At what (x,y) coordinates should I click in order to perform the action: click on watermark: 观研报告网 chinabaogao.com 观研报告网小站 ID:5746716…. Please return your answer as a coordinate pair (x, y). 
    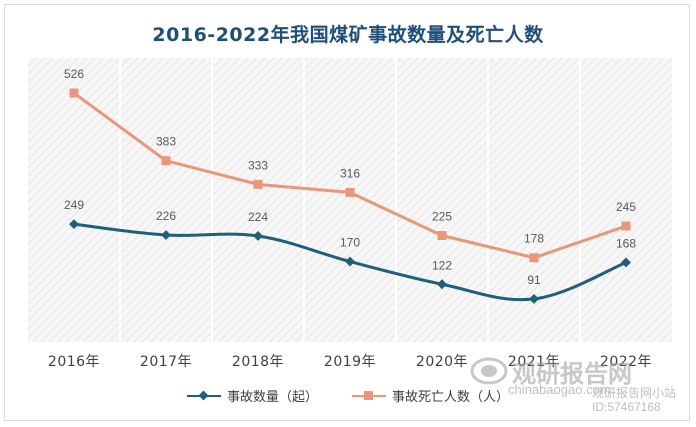
    Looking at the image, I should click on (578, 387).